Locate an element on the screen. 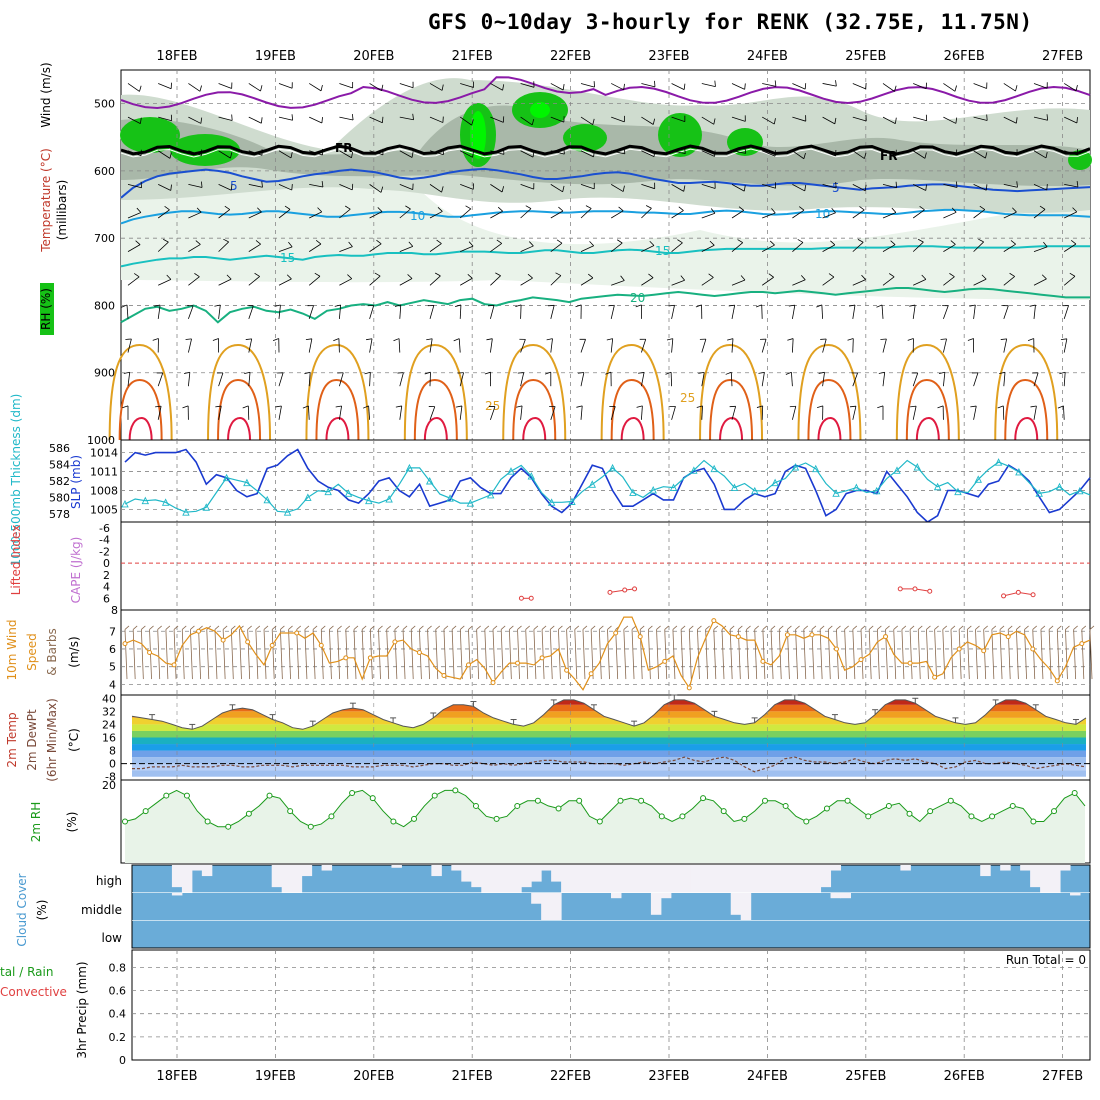  li-tick: 2 is located at coordinates (106, 575).